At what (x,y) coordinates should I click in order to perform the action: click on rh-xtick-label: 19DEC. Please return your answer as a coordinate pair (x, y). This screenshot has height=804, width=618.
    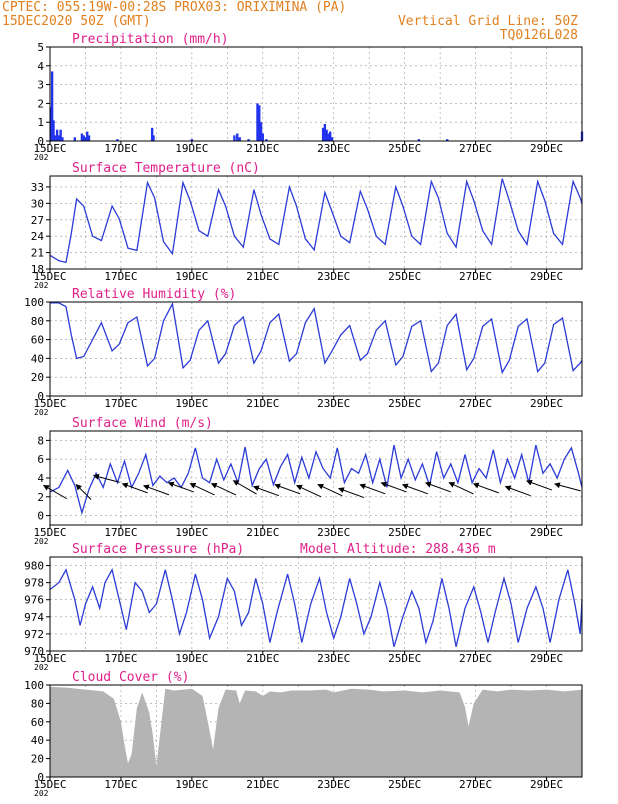
    Looking at the image, I should click on (191, 403).